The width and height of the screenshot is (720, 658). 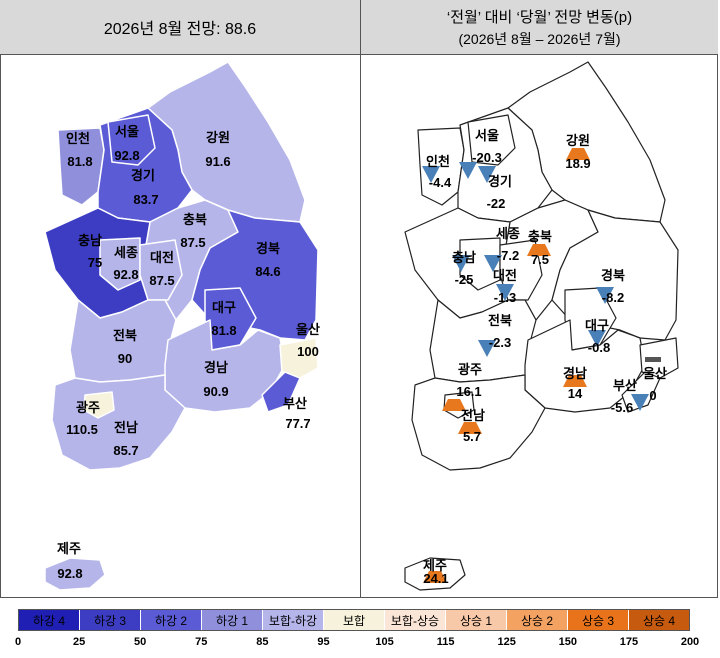 I want to click on right-region-value: 14, so click(x=575, y=393).